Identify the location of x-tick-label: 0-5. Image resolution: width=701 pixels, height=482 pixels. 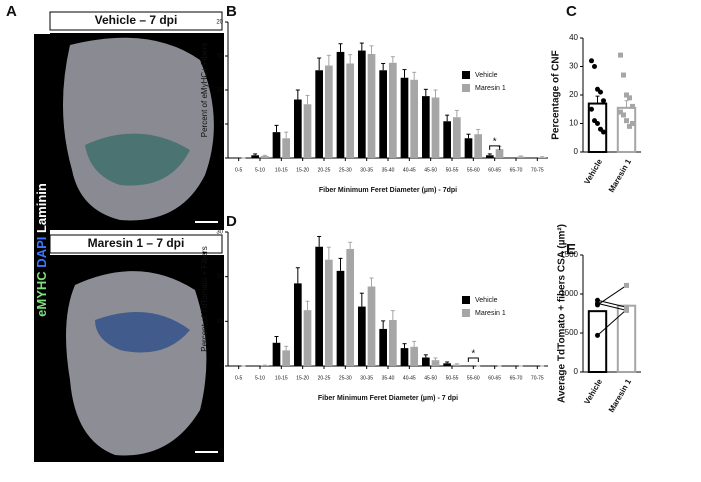
(238, 378).